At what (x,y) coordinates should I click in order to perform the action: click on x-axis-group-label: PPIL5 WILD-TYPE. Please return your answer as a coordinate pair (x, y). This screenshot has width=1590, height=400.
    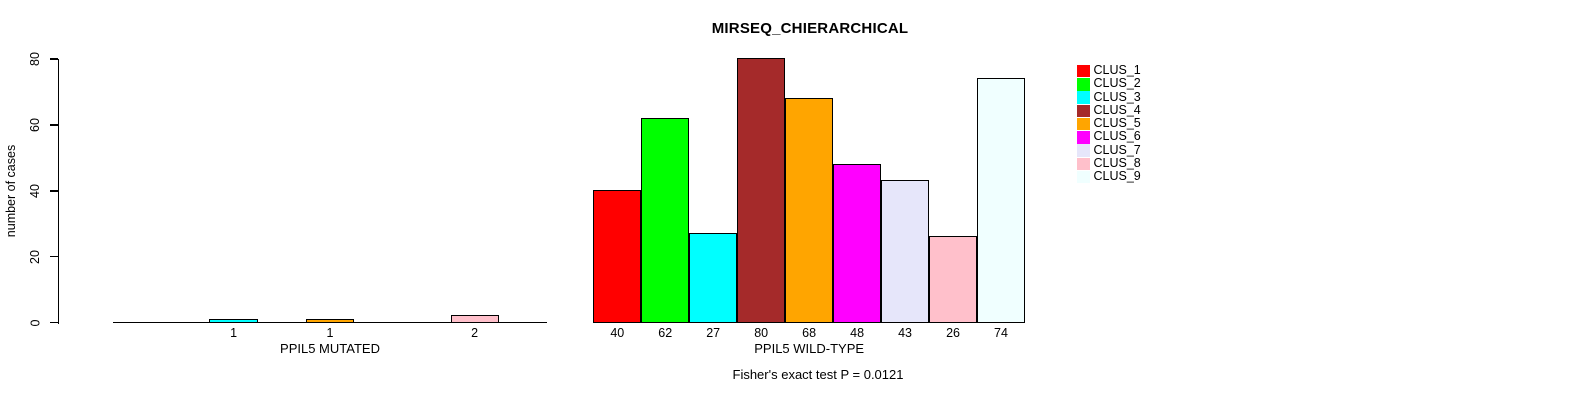
    Looking at the image, I should click on (809, 348).